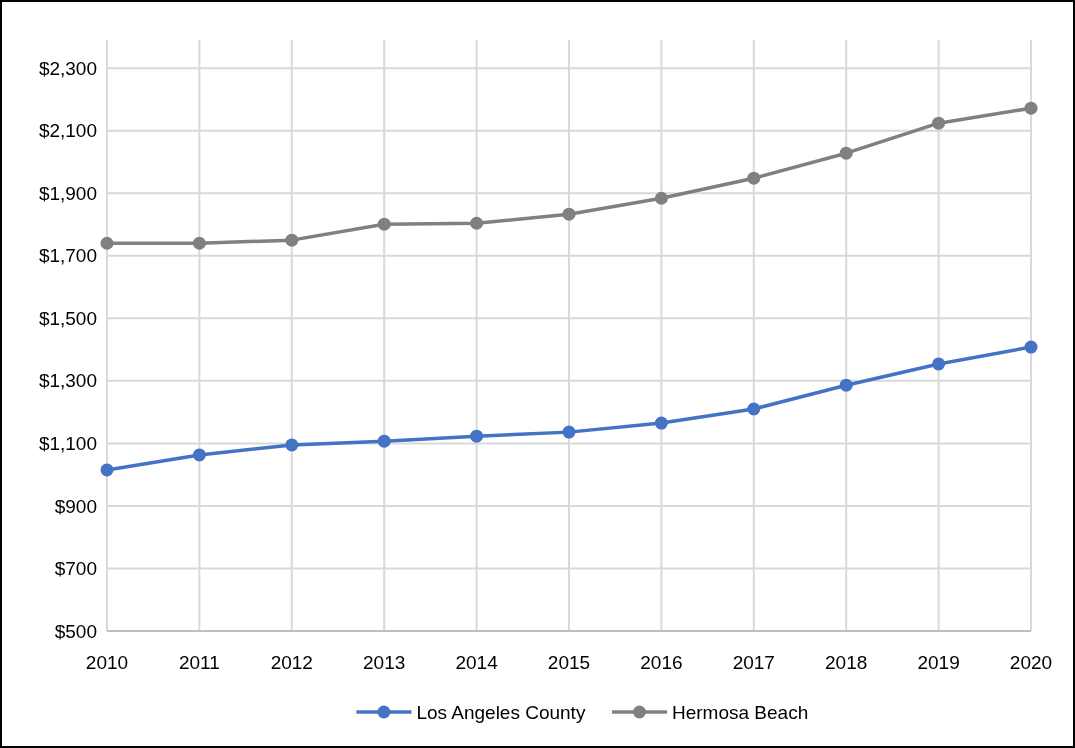 The height and width of the screenshot is (748, 1075). I want to click on x-tick-label: 2010, so click(107, 662).